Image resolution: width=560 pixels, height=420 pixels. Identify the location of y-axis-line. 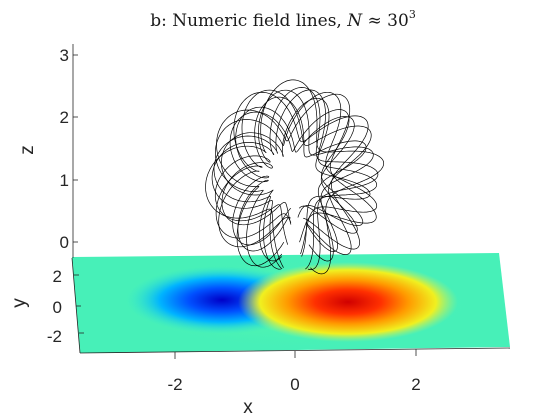
(76, 305).